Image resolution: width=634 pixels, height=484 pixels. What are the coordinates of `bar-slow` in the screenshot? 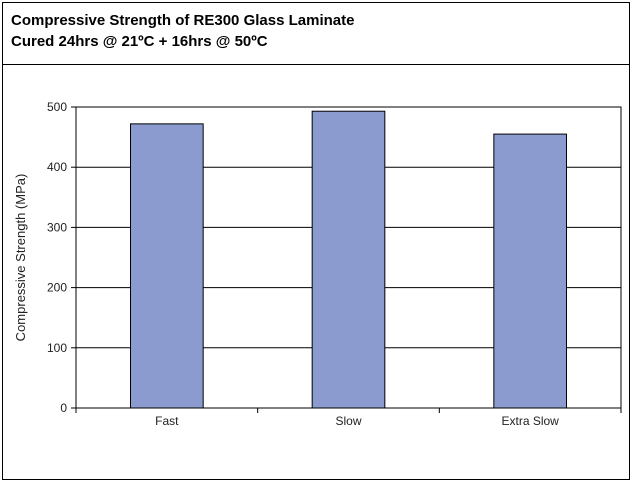 It's located at (348, 259).